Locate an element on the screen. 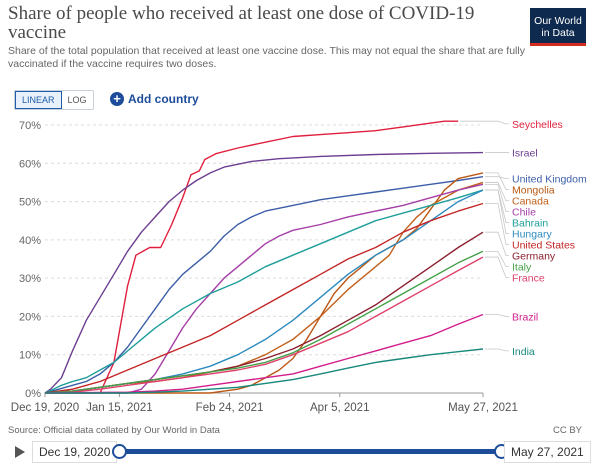 The image size is (600, 464). series-line-india is located at coordinates (264, 371).